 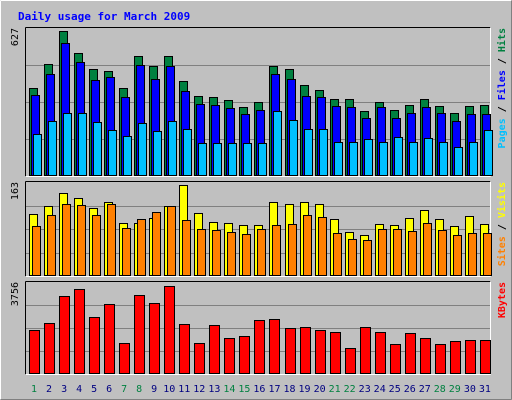 What do you see at coordinates (15, 294) in the screenshot?
I see `y-max-label: 3756` at bounding box center [15, 294].